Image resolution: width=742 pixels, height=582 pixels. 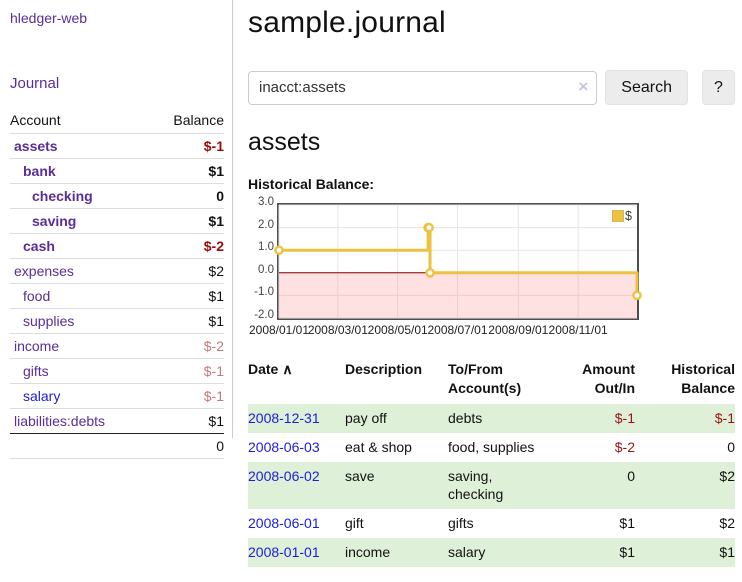 What do you see at coordinates (117, 171) in the screenshot?
I see `account-row: bank $1` at bounding box center [117, 171].